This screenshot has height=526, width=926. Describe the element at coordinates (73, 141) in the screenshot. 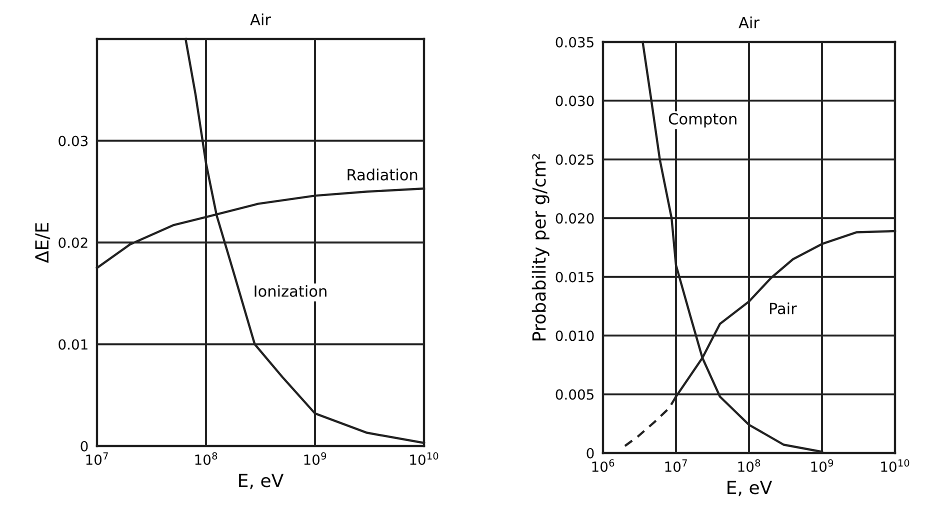

I see `y-tick-label: 0.03` at that location.